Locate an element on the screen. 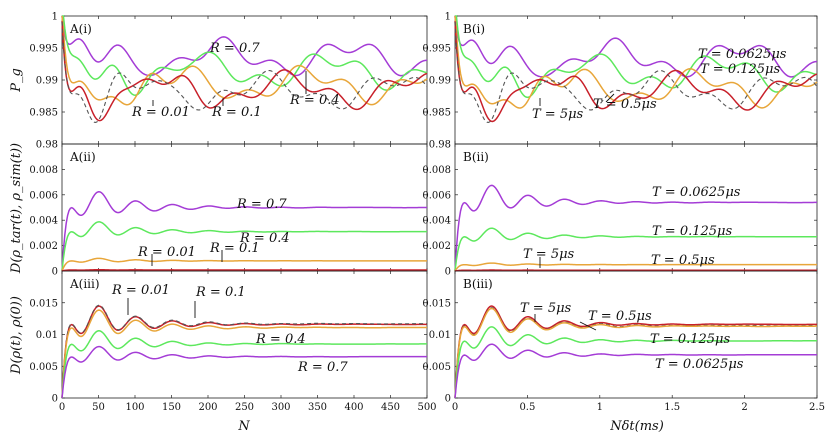 The height and width of the screenshot is (437, 831). y-tick-label: 0.002 is located at coordinates (436, 246).